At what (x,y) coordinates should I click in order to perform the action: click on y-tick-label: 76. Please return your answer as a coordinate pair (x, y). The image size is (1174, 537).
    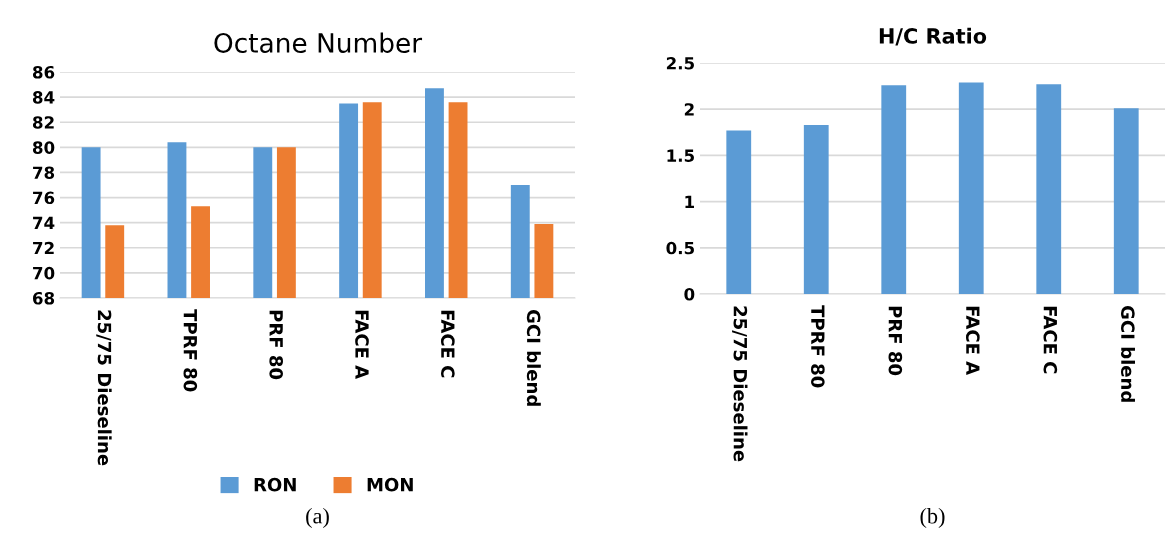
    Looking at the image, I should click on (44, 198).